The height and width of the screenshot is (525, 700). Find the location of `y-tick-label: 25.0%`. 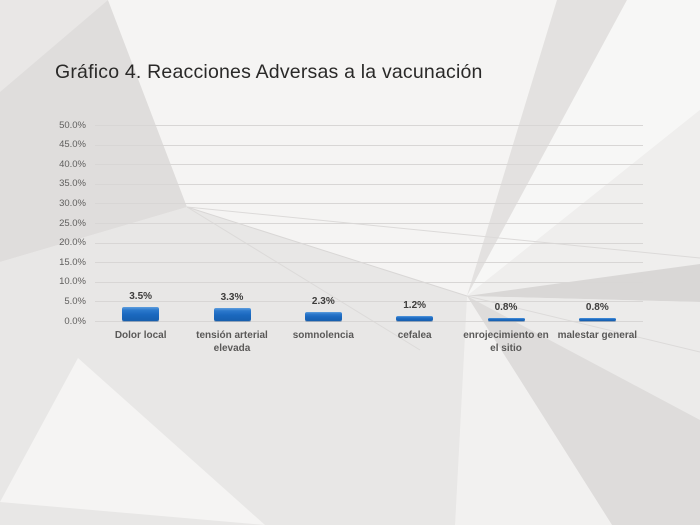

y-tick-label: 25.0% is located at coordinates (72, 223).